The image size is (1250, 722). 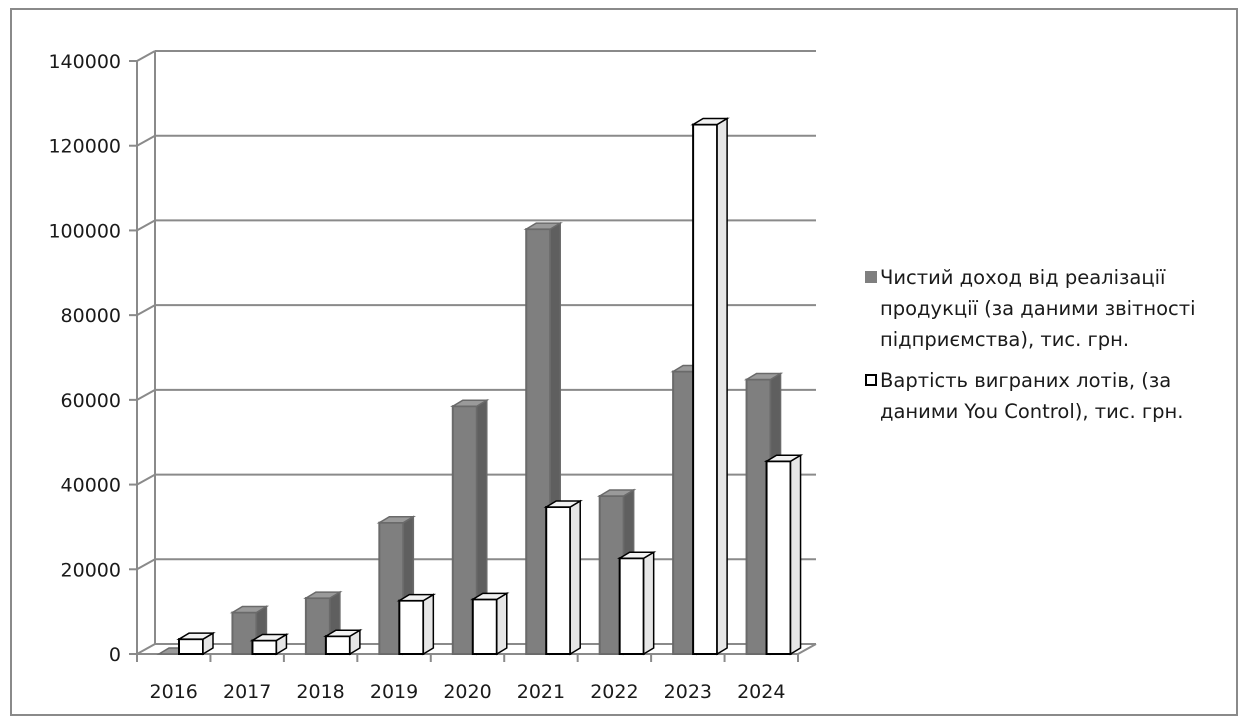 What do you see at coordinates (84, 231) in the screenshot?
I see `y-tick-label: 100000` at bounding box center [84, 231].